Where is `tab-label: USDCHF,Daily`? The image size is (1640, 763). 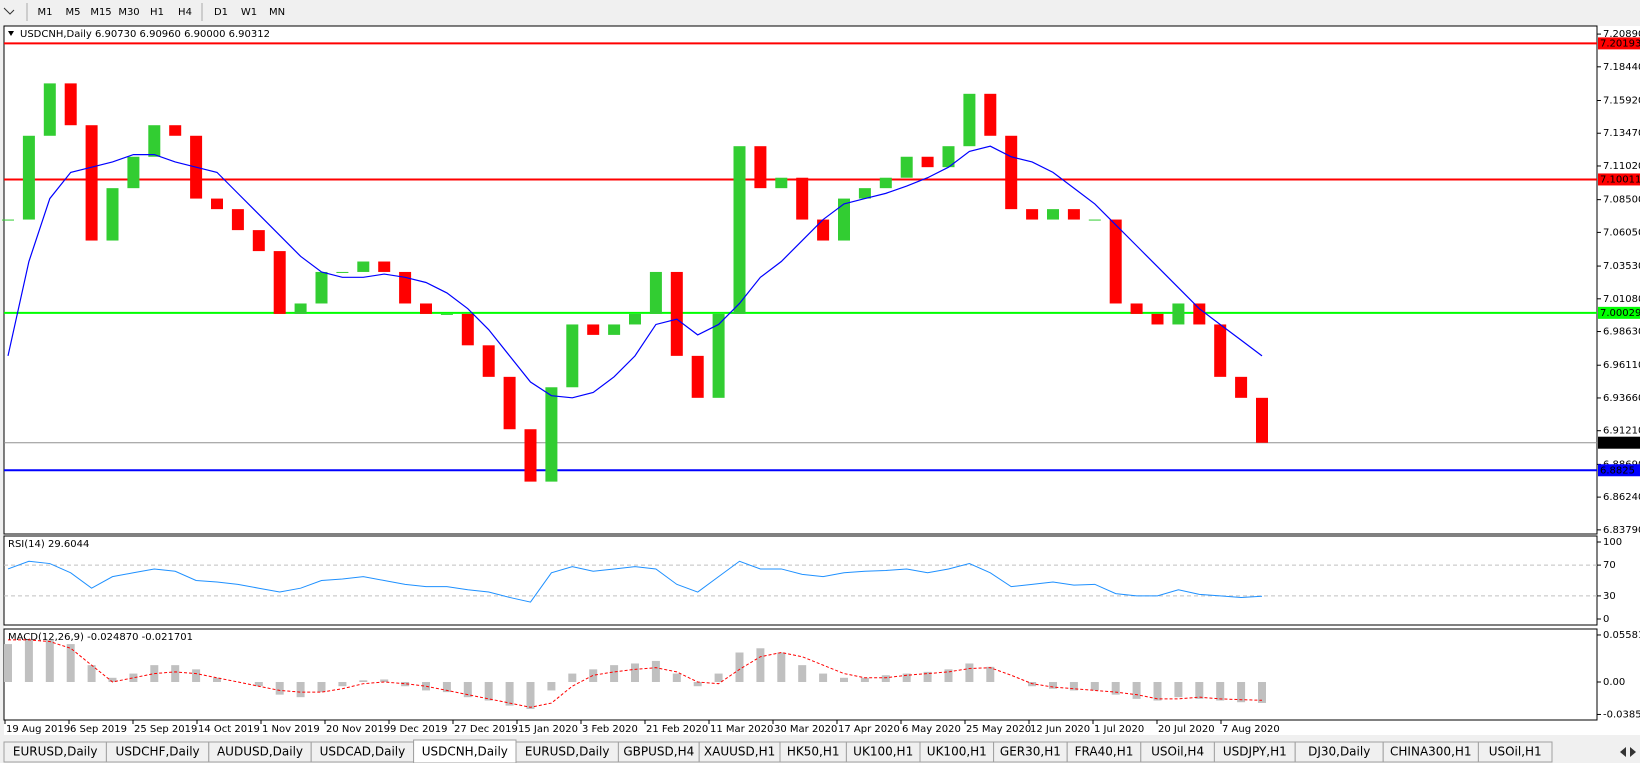
tab-label: USDCHF,Daily is located at coordinates (158, 752).